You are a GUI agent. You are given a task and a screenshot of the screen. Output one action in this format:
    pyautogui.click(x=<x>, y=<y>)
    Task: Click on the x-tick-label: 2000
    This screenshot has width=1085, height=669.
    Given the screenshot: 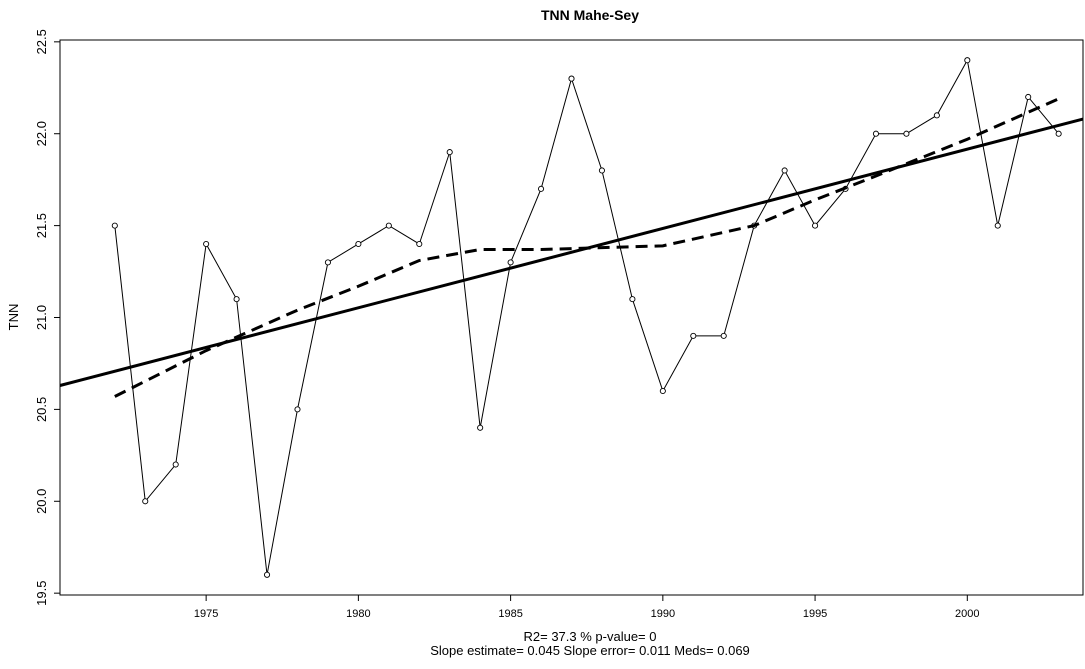 What is the action you would take?
    pyautogui.click(x=967, y=614)
    